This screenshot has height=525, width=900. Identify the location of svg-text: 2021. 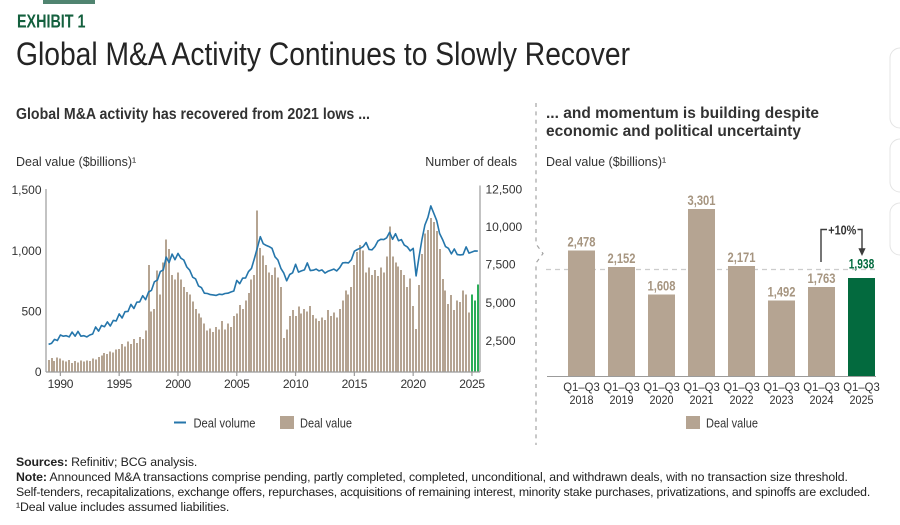
(702, 400).